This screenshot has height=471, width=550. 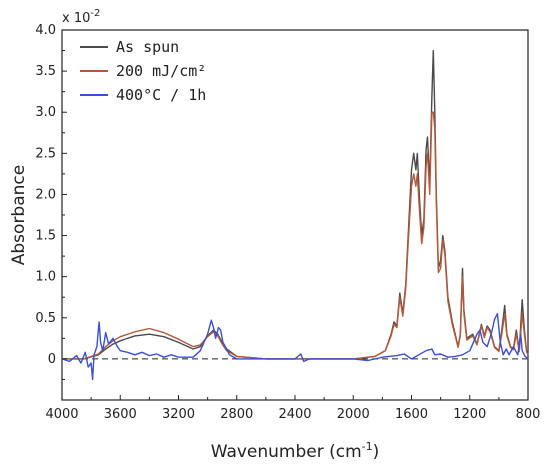 I want to click on y-axis-ticks: 0 0.5 1.0 1.5 2.0 2.5 3.0 3.5 4.0, so click(x=51, y=201).